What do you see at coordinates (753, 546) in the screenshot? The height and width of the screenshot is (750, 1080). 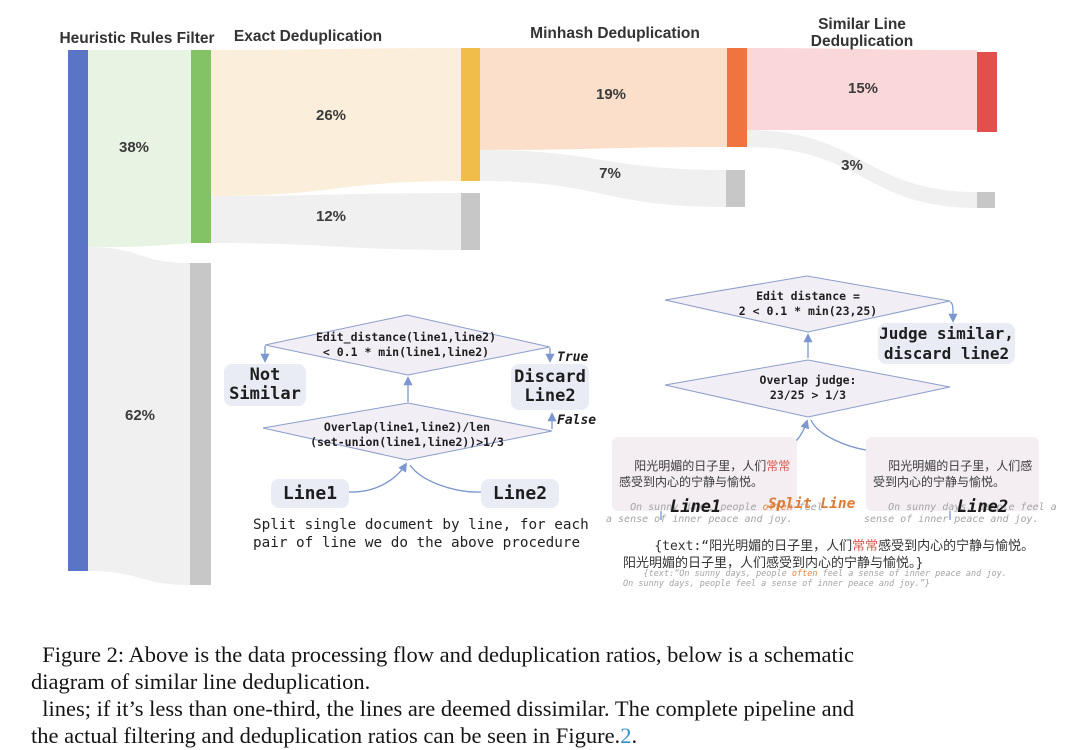 I see `document-chinese-pre: {text:“阳光明媚的日子里，人们` at bounding box center [753, 546].